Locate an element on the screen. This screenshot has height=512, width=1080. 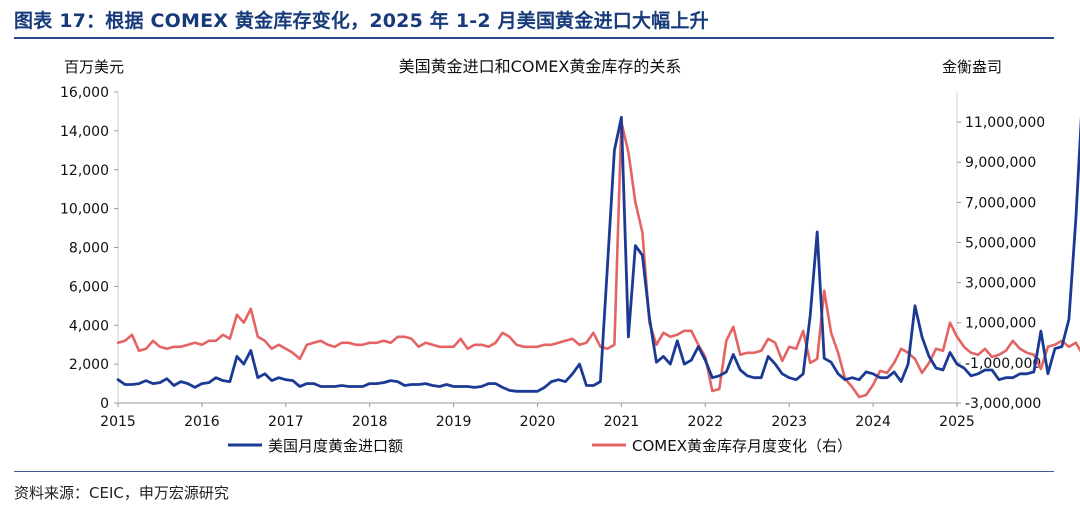
right-tick-label: 7,000,000 is located at coordinates (1000, 203).